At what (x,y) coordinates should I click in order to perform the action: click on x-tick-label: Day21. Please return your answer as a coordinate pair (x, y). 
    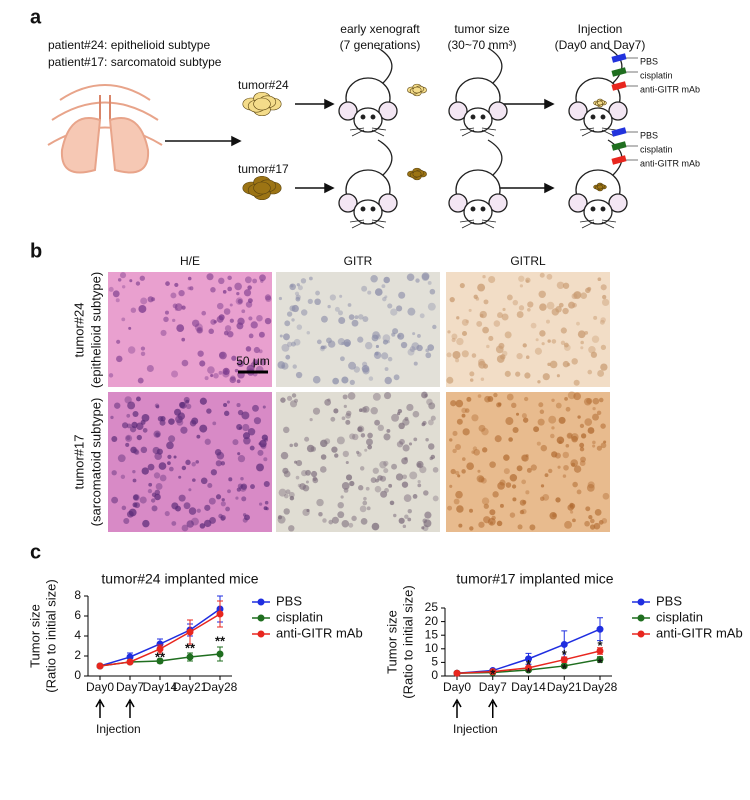
    Looking at the image, I should click on (564, 687).